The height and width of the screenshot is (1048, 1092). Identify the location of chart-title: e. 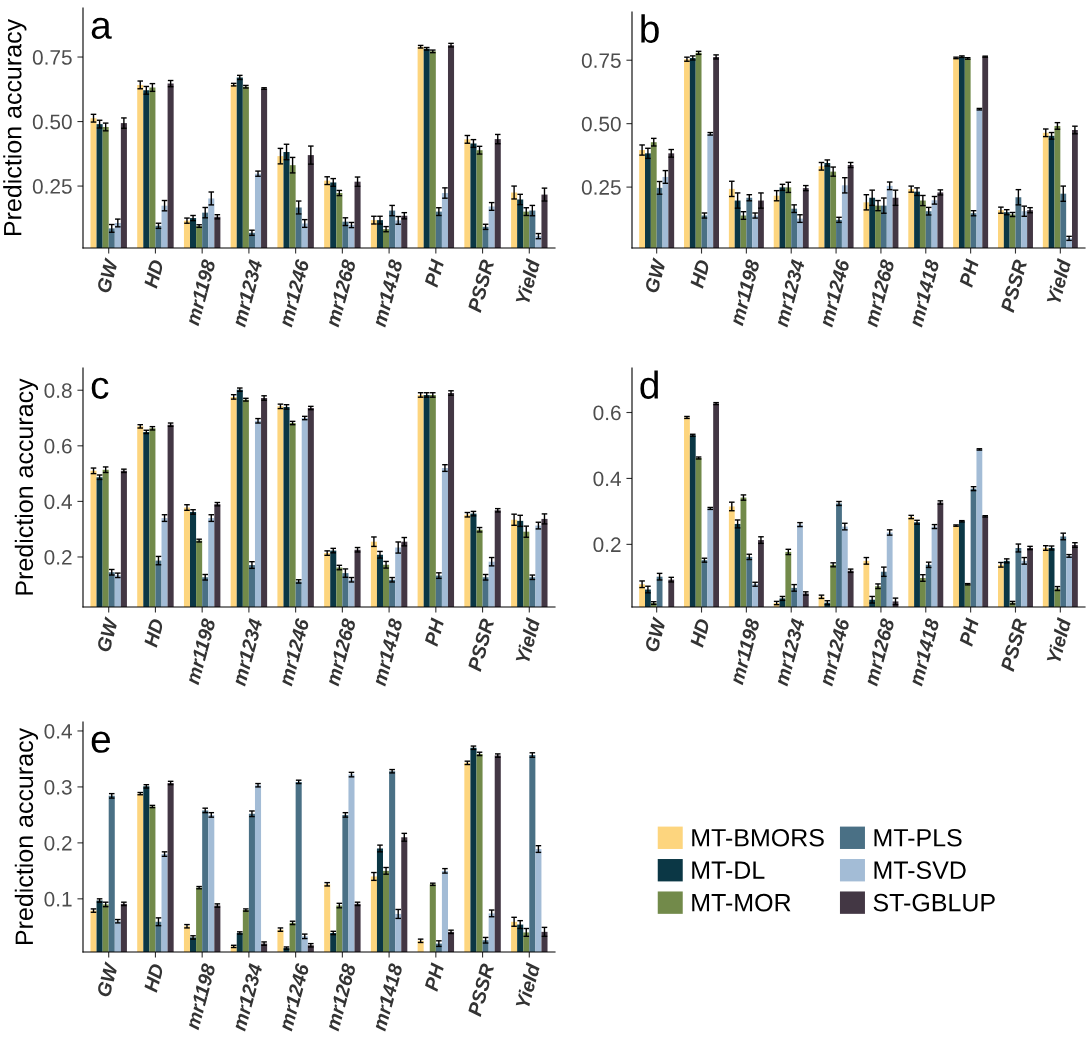
(100, 742).